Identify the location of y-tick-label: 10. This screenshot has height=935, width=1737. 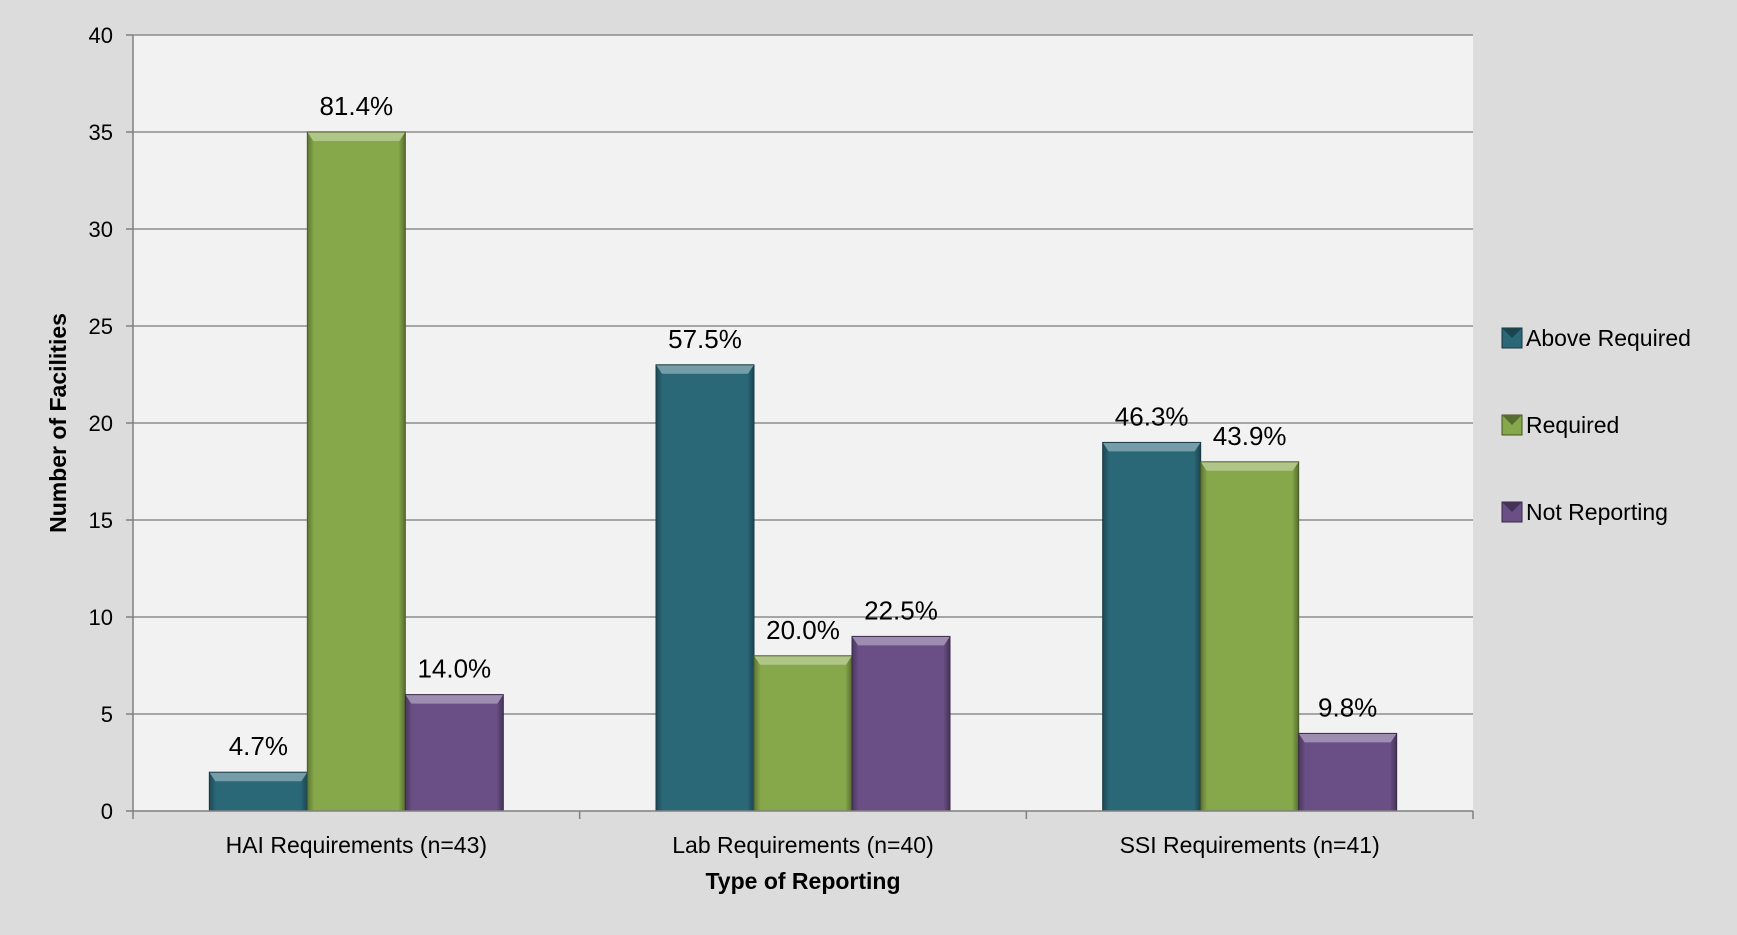
(101, 617).